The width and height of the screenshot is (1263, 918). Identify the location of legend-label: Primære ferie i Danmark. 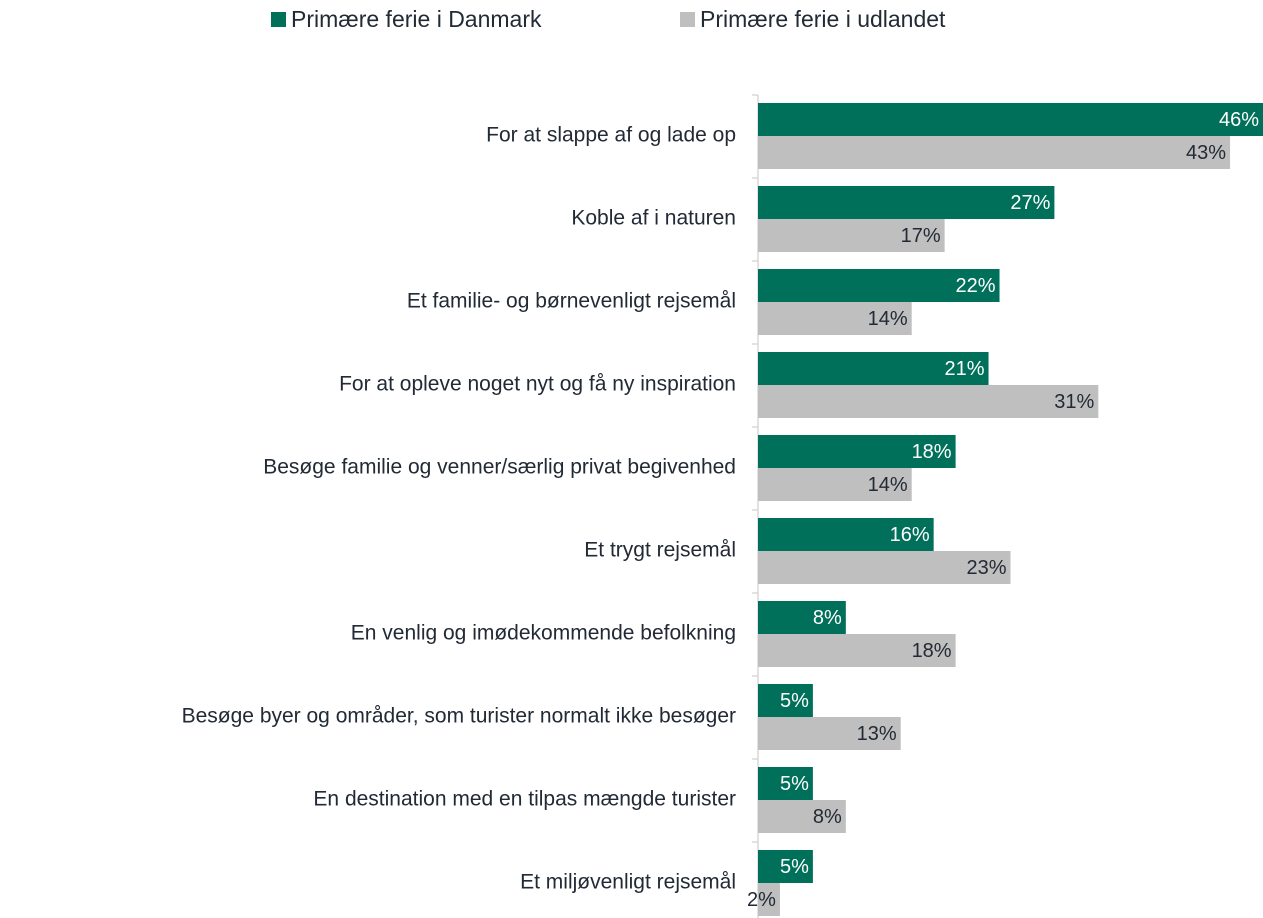
(416, 19).